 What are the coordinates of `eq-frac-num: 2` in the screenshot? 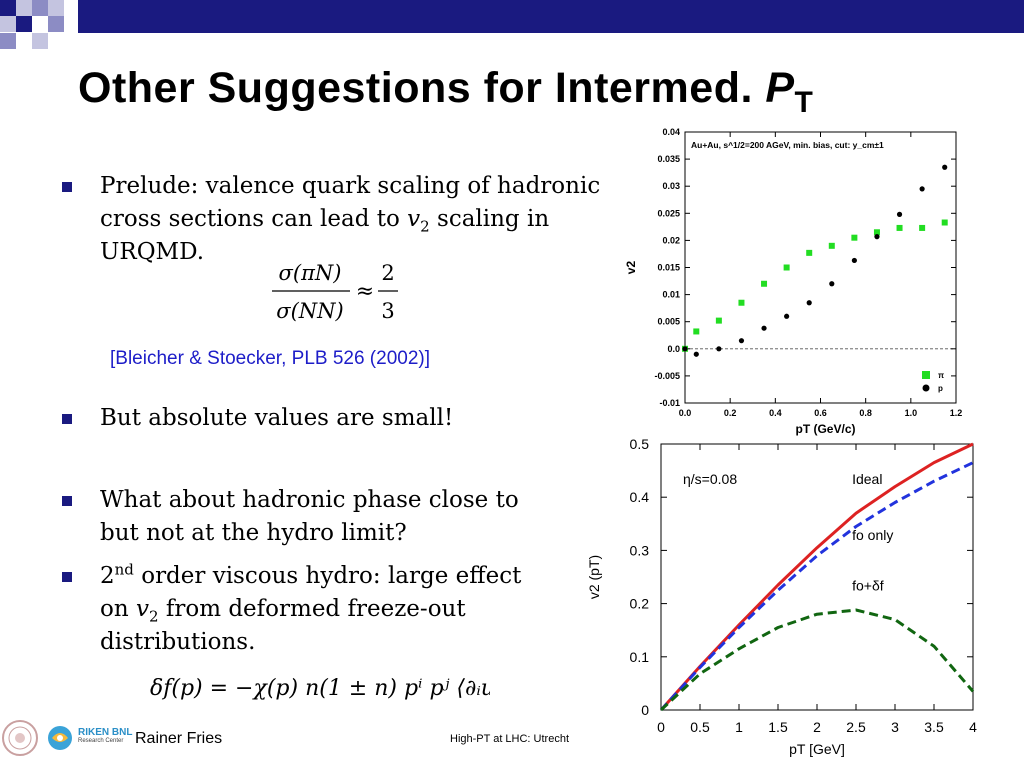 It's located at (387, 273).